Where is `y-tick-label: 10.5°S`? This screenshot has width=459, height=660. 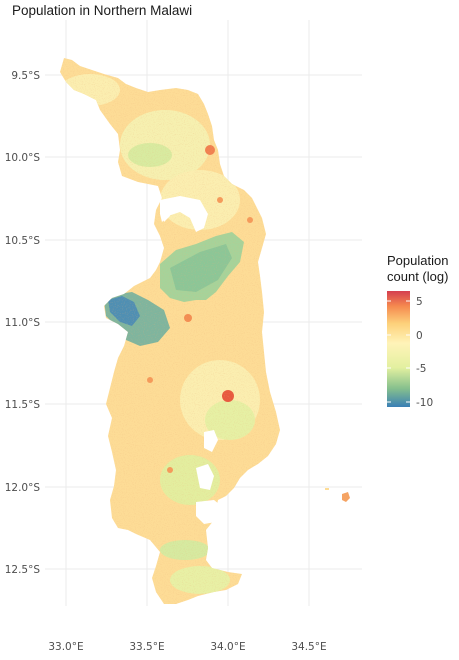
y-tick-label: 10.5°S is located at coordinates (23, 241).